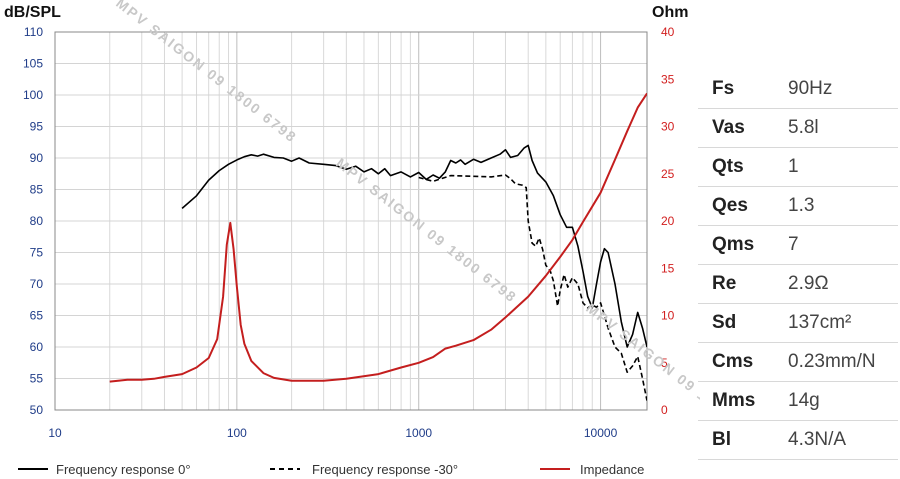 The height and width of the screenshot is (479, 900). Describe the element at coordinates (32, 12) in the screenshot. I see `left-axis-label: dB/SPL` at that location.